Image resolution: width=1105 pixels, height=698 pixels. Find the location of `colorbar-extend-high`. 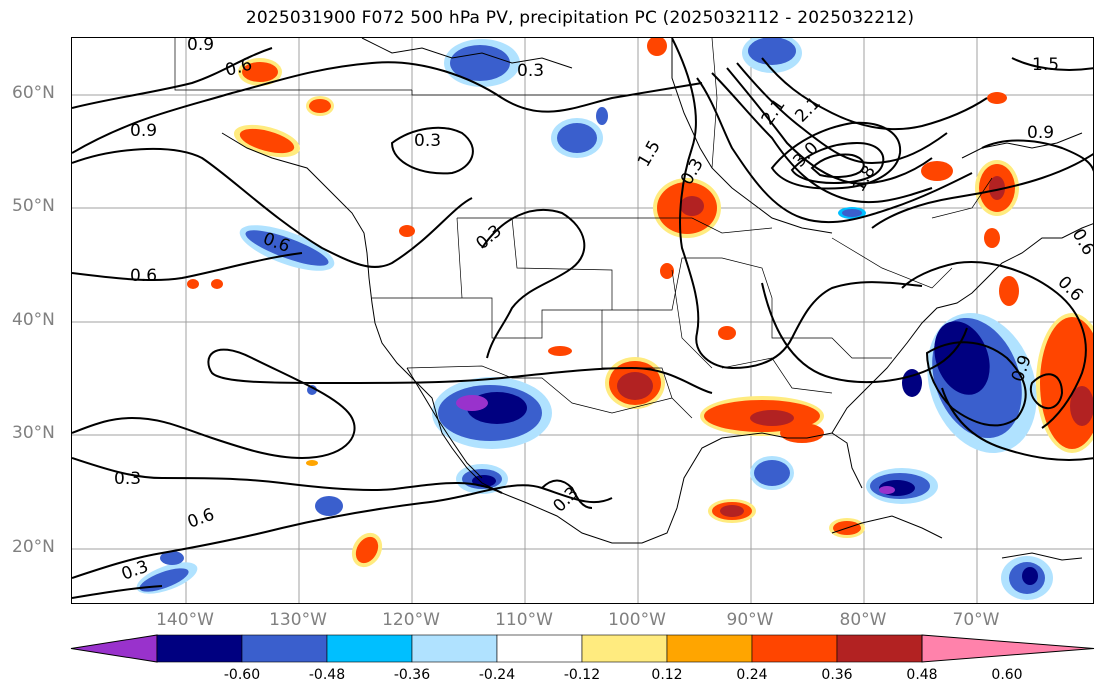

colorbar-extend-high is located at coordinates (1008, 648).